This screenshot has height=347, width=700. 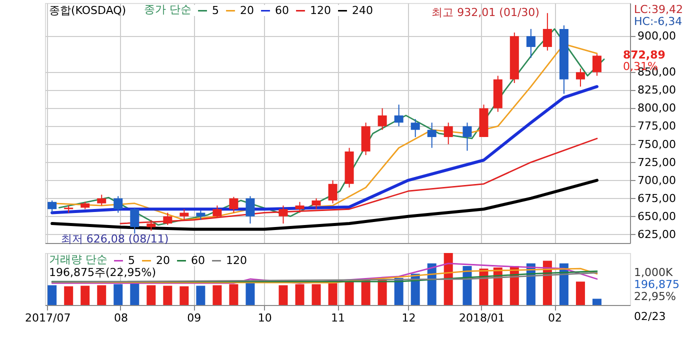 What do you see at coordinates (650, 316) in the screenshot?
I see `text: 02/23` at bounding box center [650, 316].